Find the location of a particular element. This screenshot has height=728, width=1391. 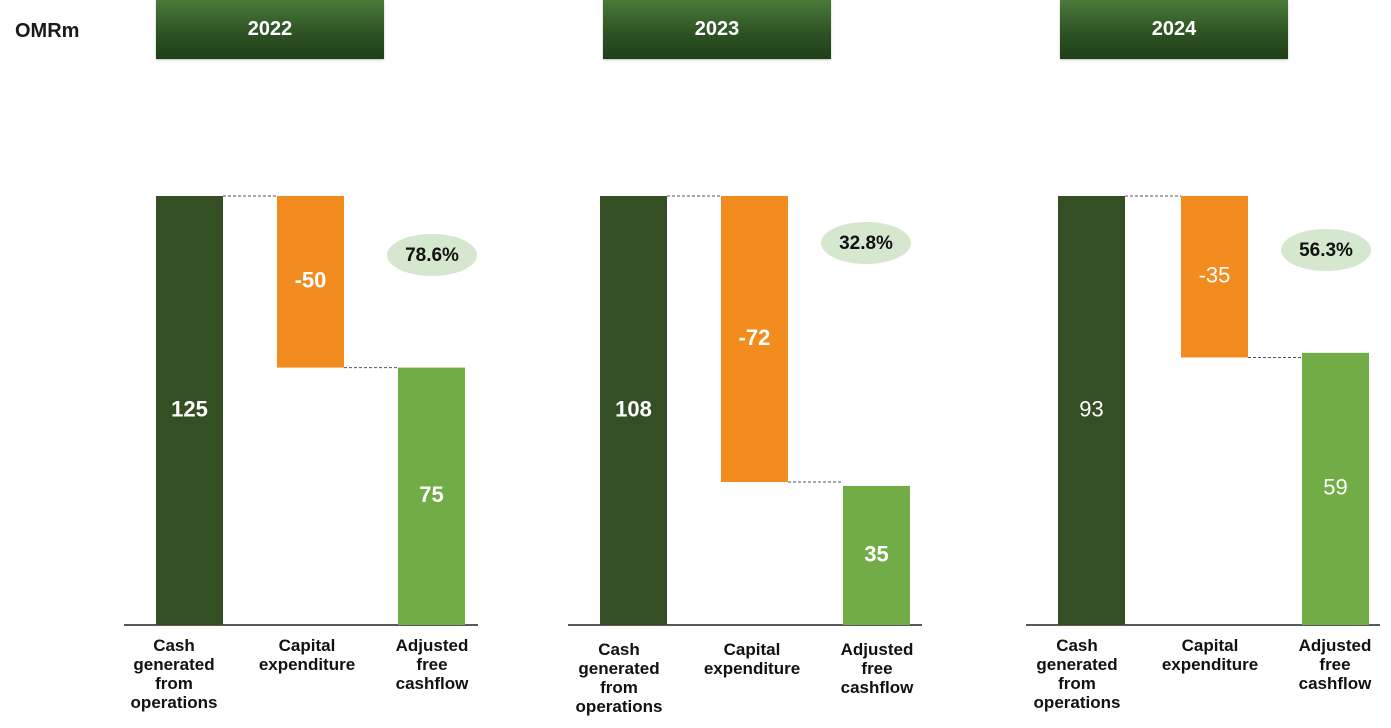

bar-2023-capex is located at coordinates (754, 339).